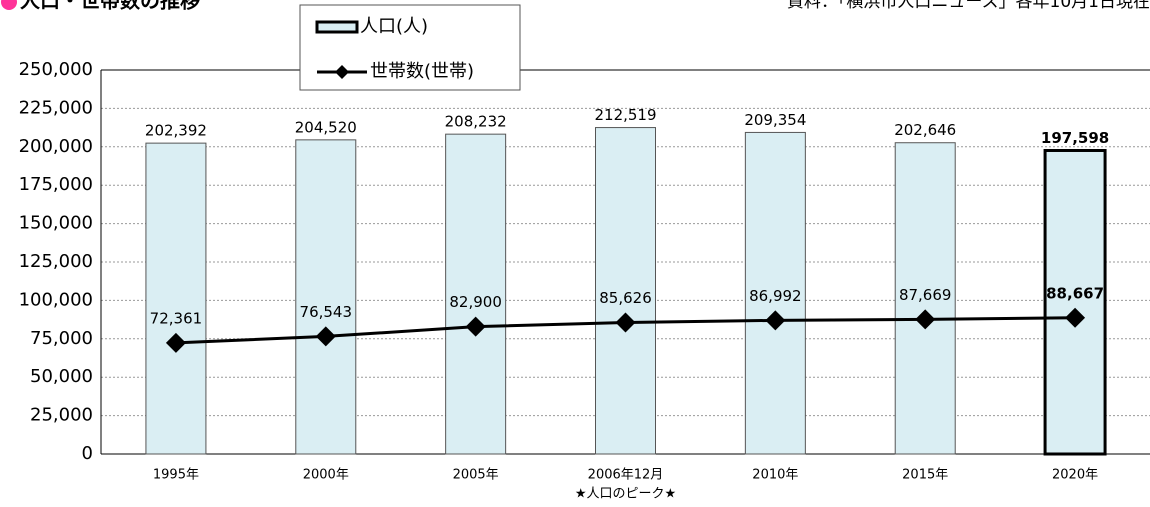  I want to click on line-value-label: 85,626, so click(625, 298).